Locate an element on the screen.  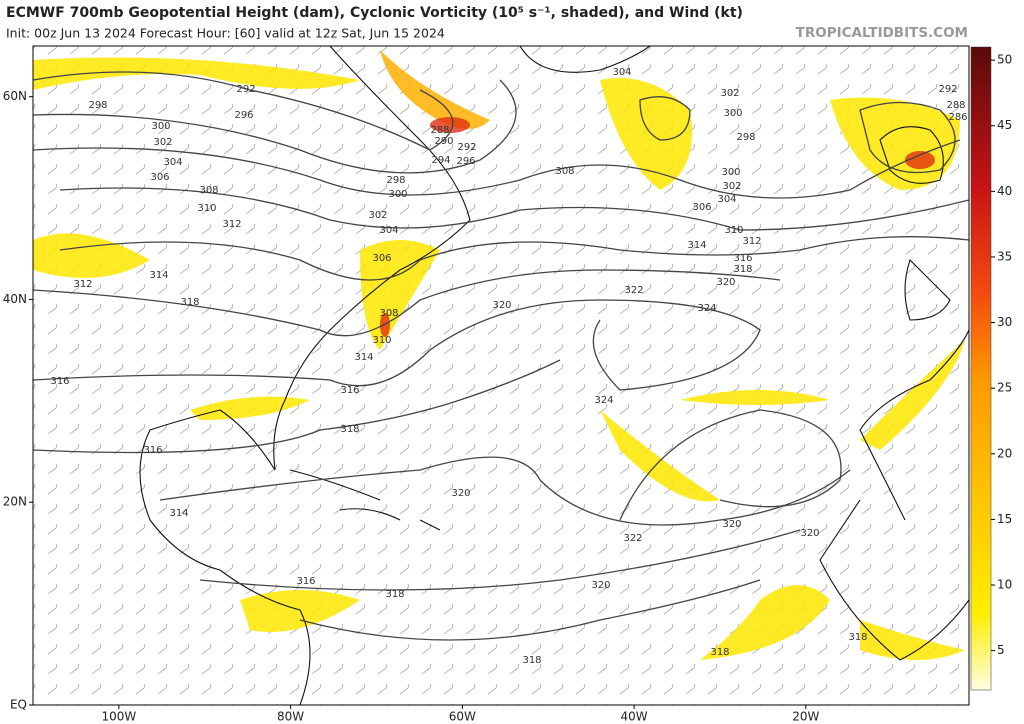
colorbar-tick-label: 35 is located at coordinates (1004, 256).